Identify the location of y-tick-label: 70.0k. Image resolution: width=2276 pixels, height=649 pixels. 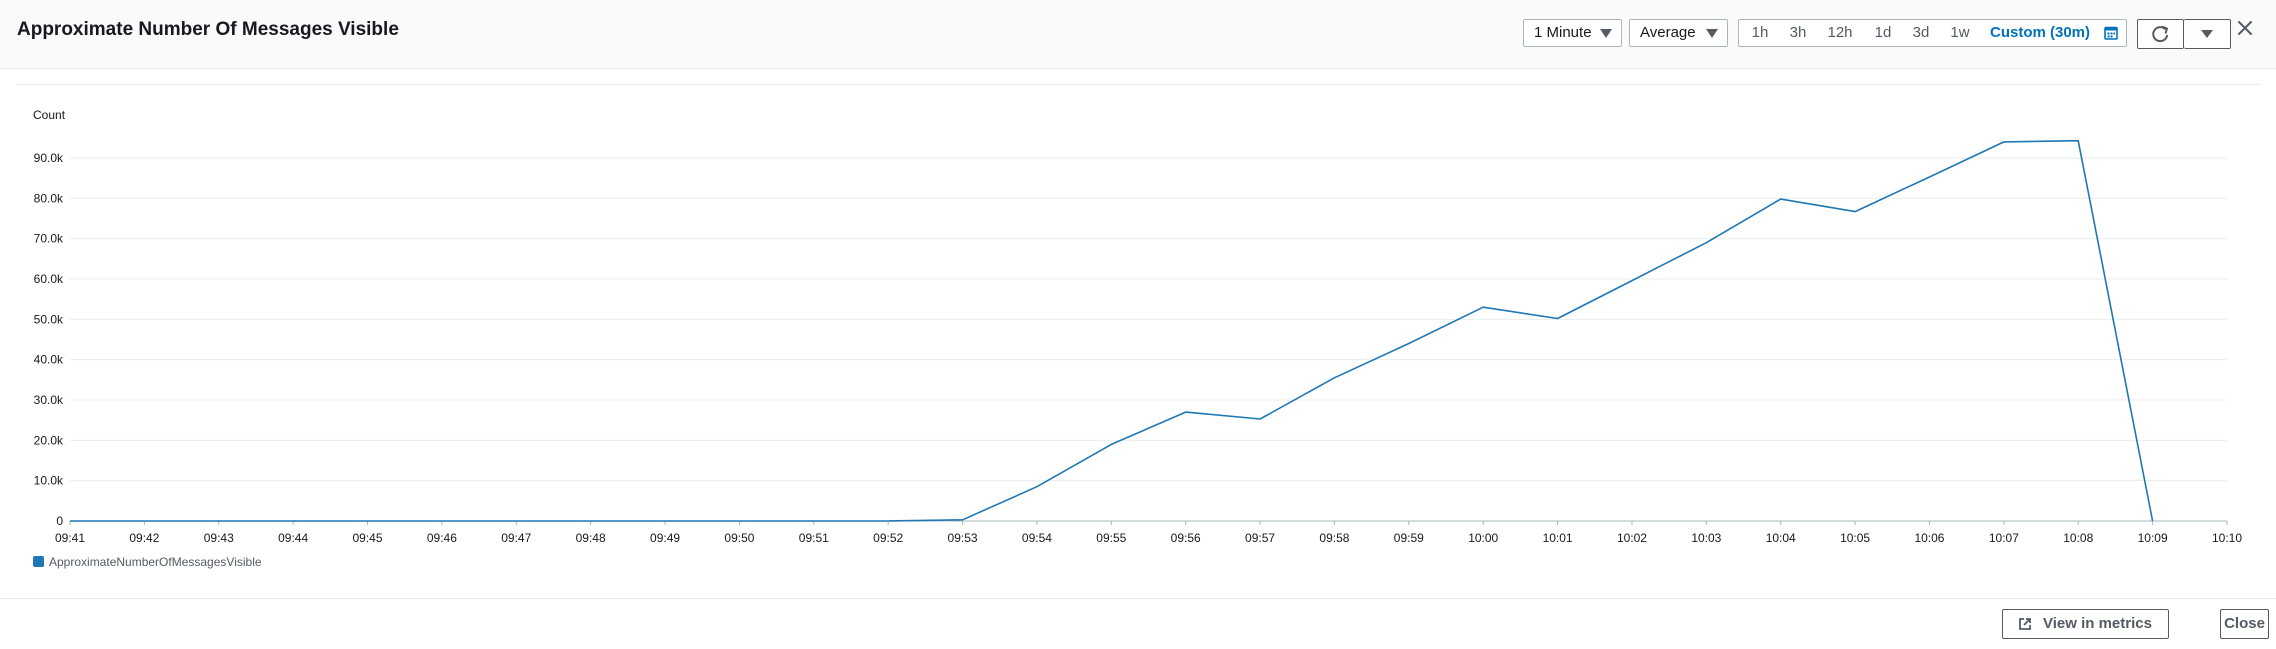
(49, 239).